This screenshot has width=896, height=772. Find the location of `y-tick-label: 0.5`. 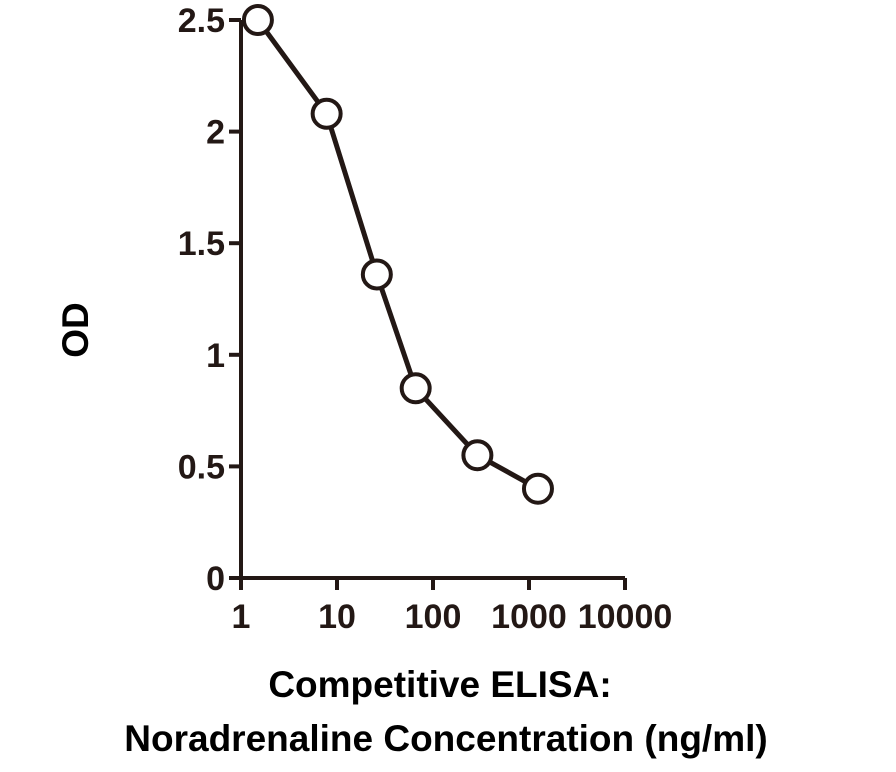

y-tick-label: 0.5 is located at coordinates (201, 467).